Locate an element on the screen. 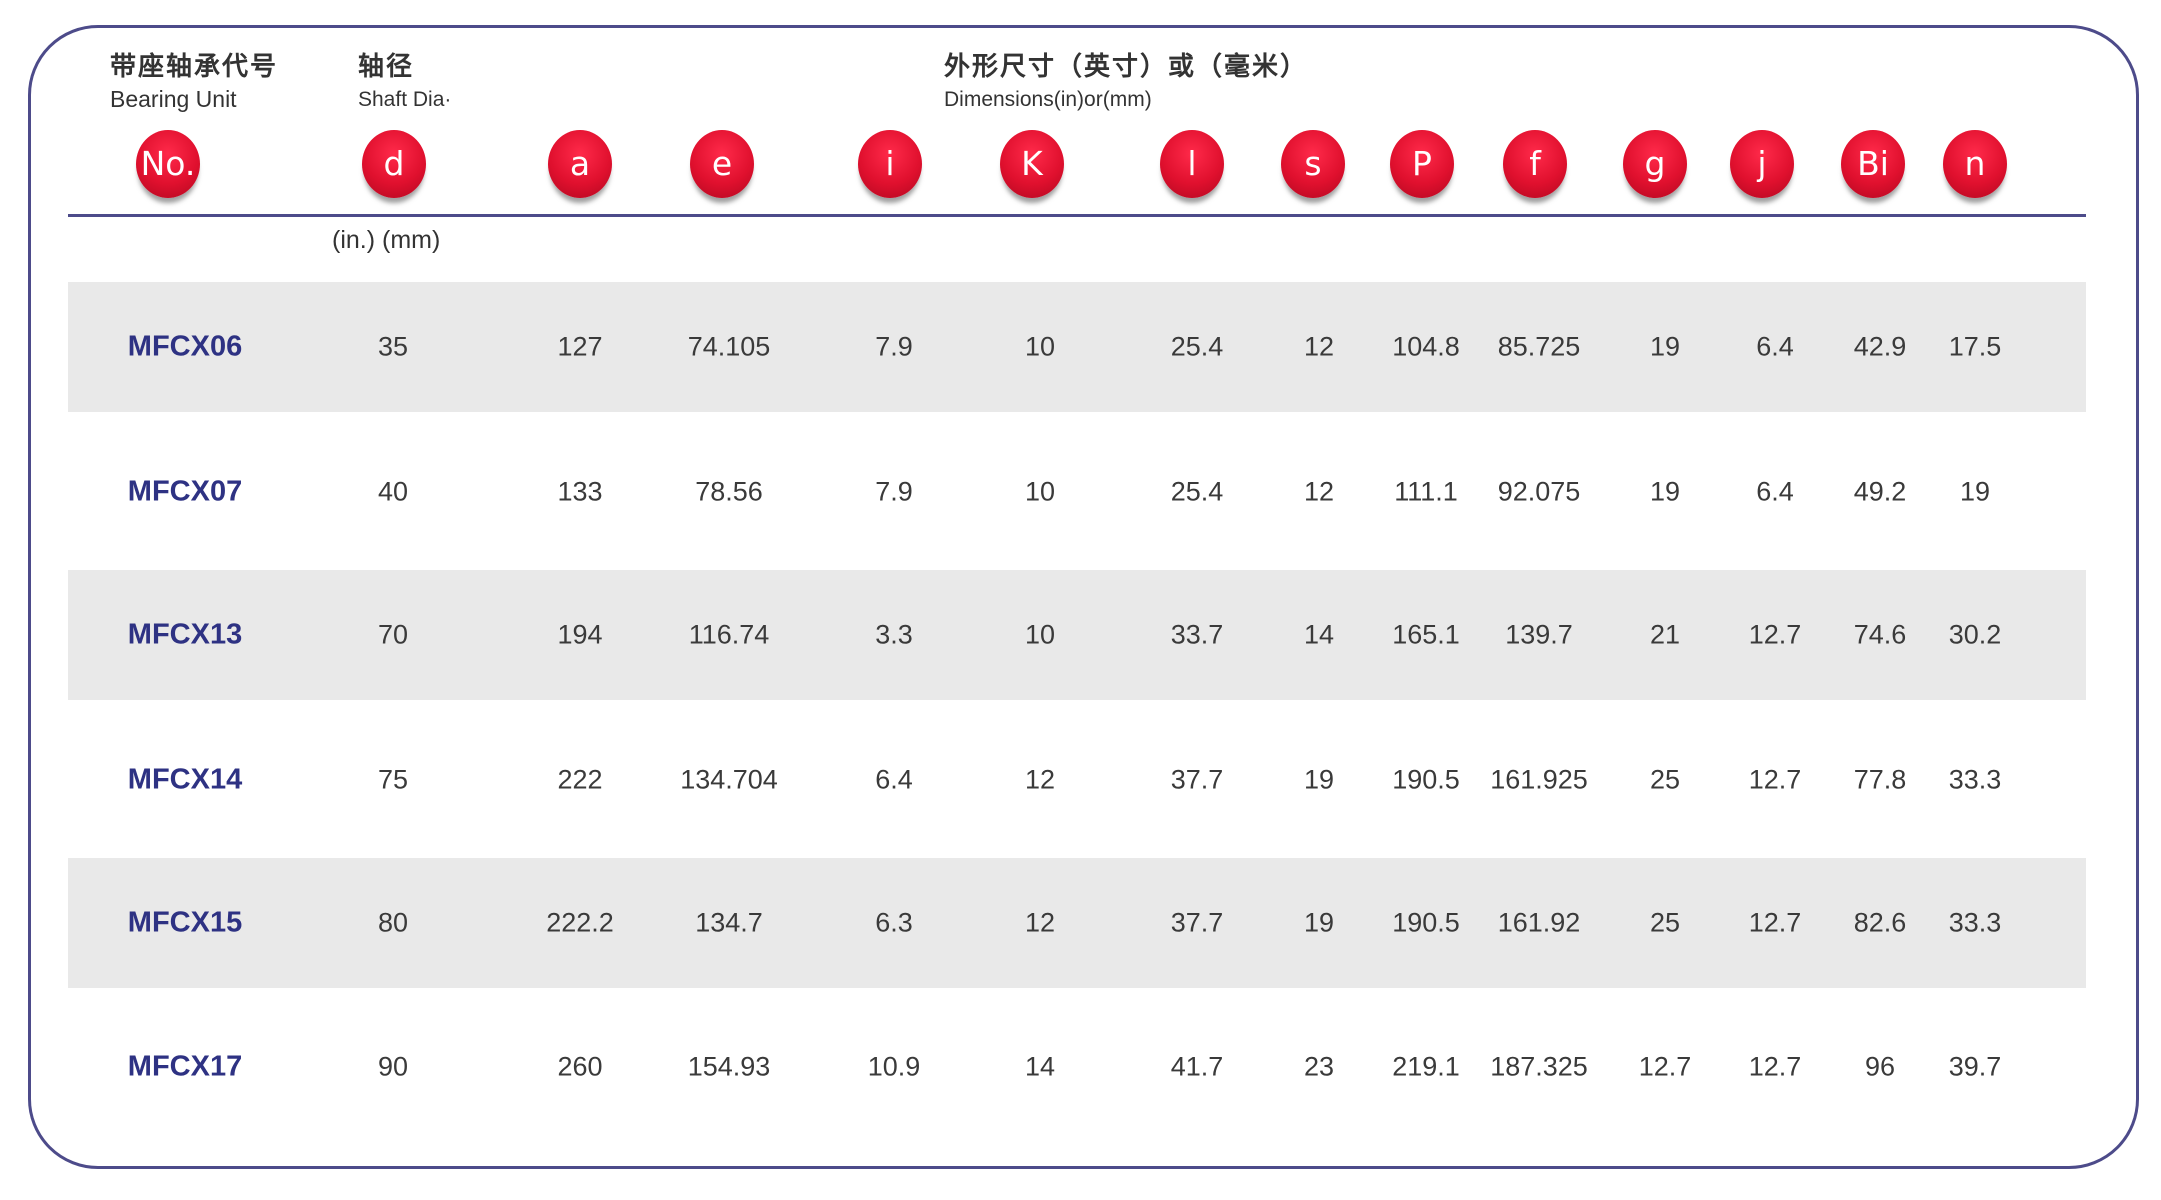 This screenshot has width=2161, height=1200. cell-bi: 82.6 is located at coordinates (1880, 922).